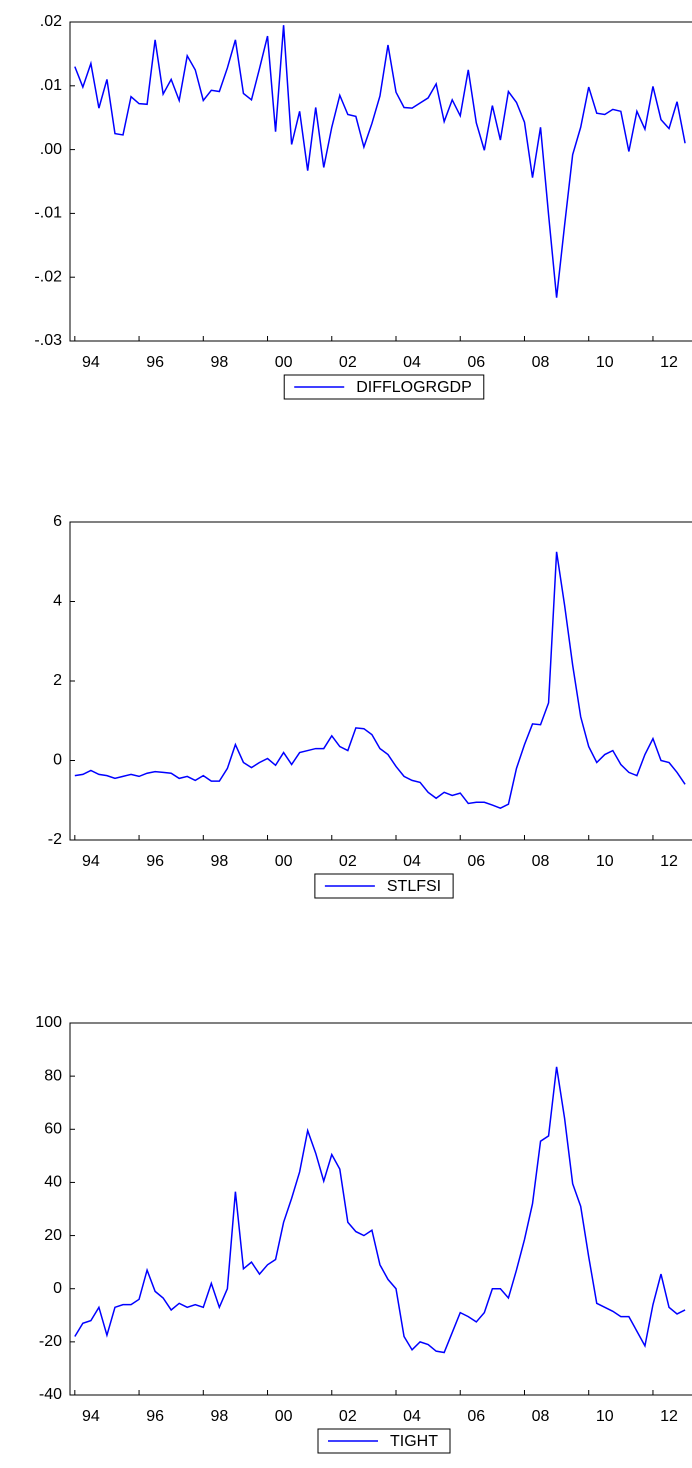 This screenshot has width=692, height=1468. Describe the element at coordinates (51, 85) in the screenshot. I see `y-tick-label: .01` at that location.